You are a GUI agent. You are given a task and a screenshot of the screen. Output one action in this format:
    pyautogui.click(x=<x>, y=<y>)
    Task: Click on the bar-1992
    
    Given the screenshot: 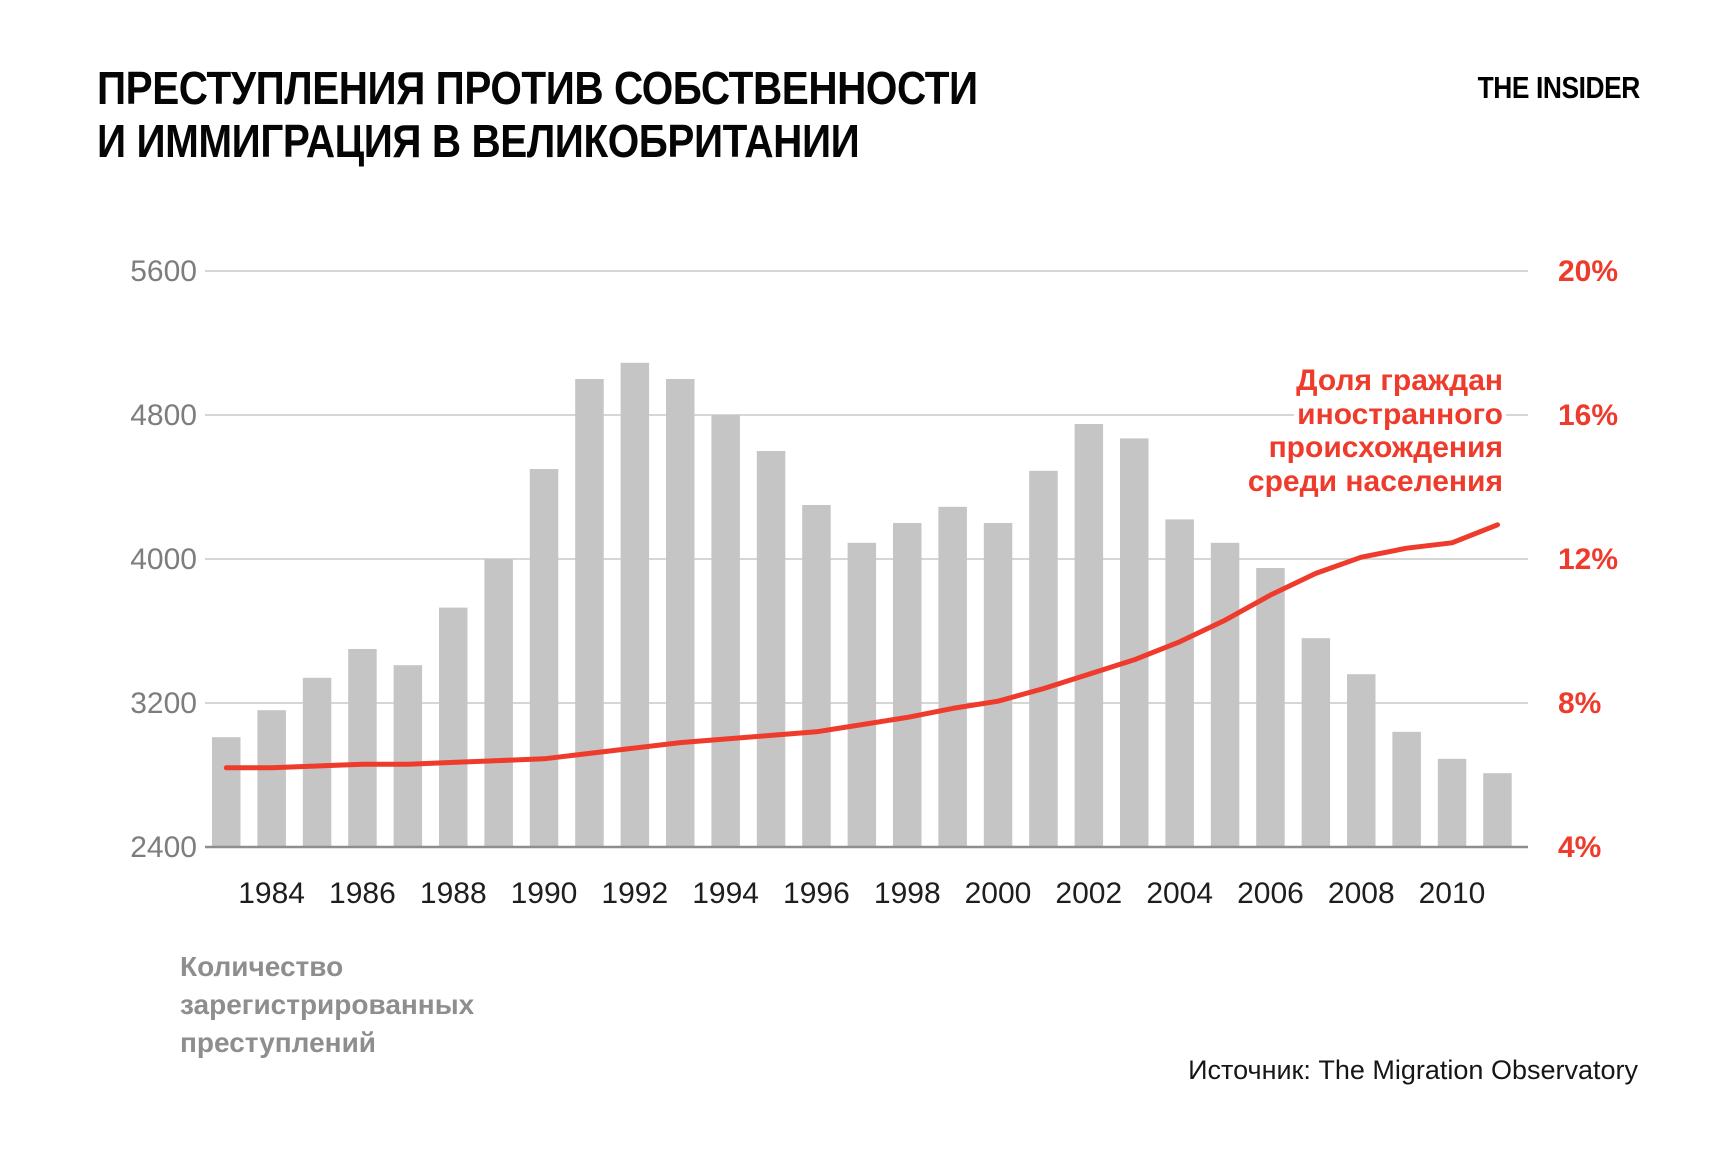 What is the action you would take?
    pyautogui.click(x=635, y=604)
    